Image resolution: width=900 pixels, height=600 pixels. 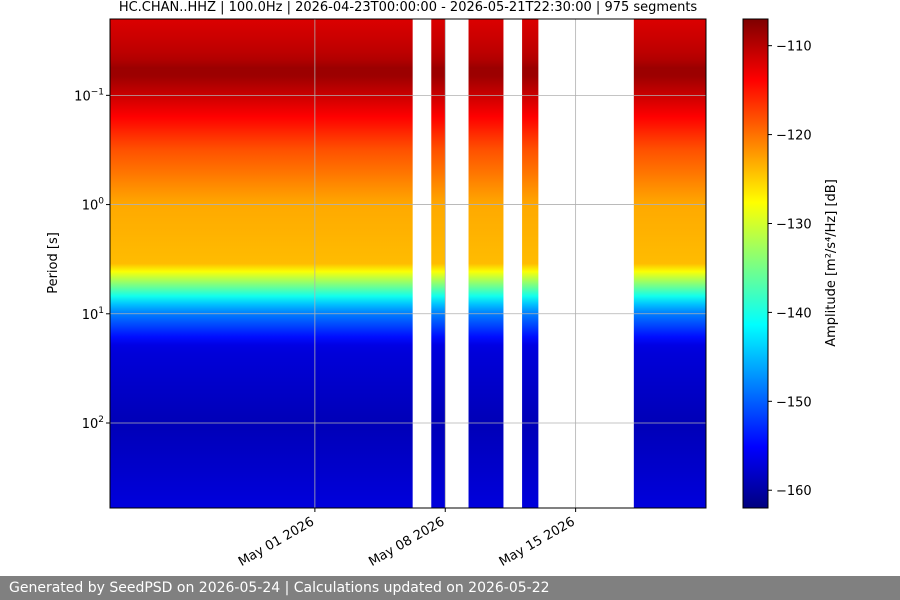 What do you see at coordinates (53, 263) in the screenshot?
I see `y-axis-label: Period [s]` at bounding box center [53, 263].